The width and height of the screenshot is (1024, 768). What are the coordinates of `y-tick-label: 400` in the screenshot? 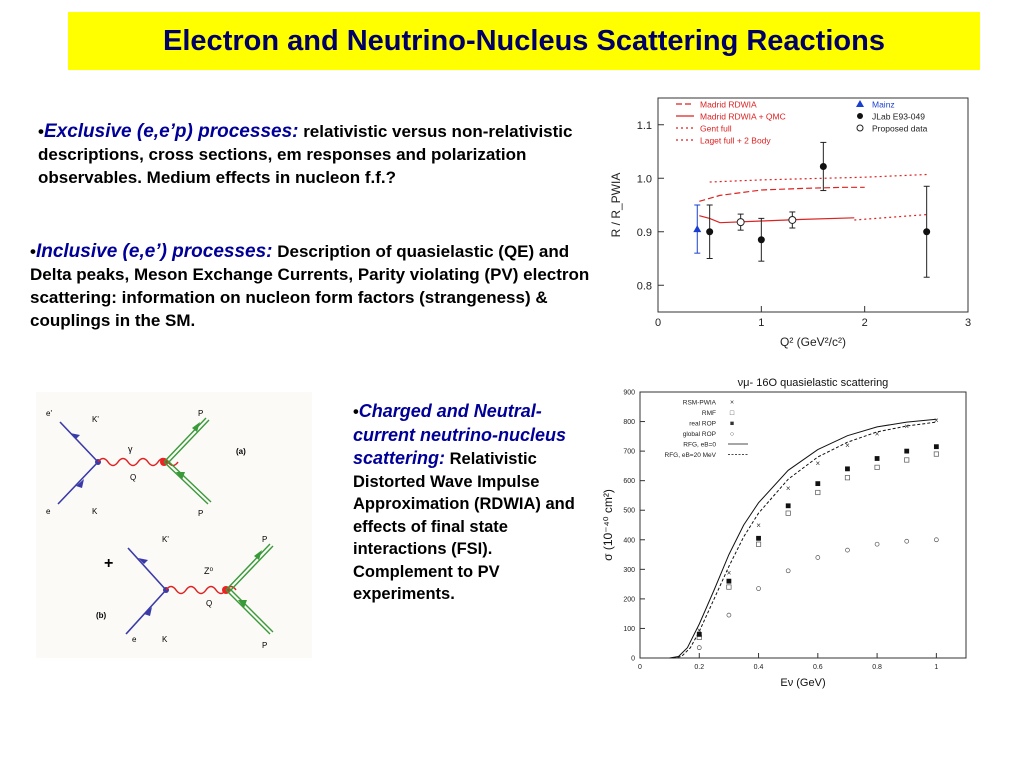 It's located at (629, 540).